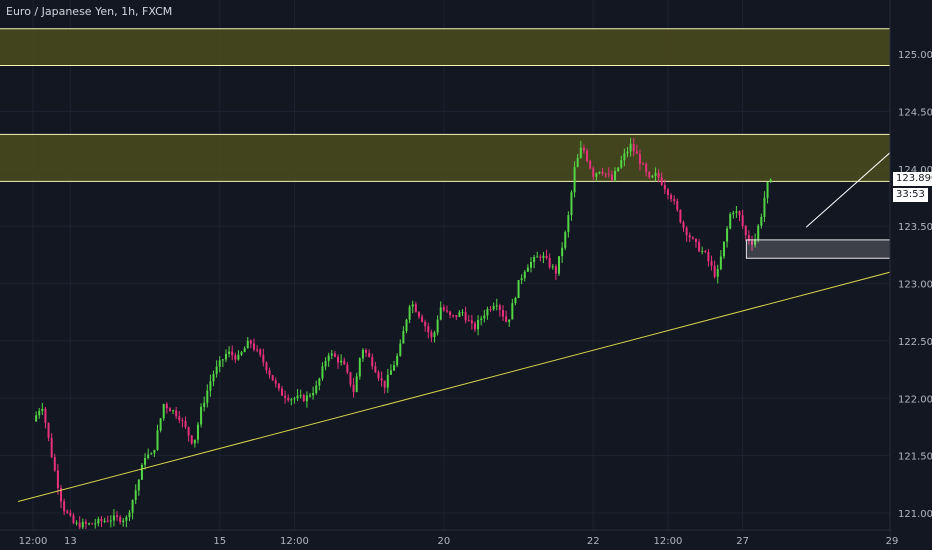  I want to click on y-tick-label: 124.500, so click(915, 112).